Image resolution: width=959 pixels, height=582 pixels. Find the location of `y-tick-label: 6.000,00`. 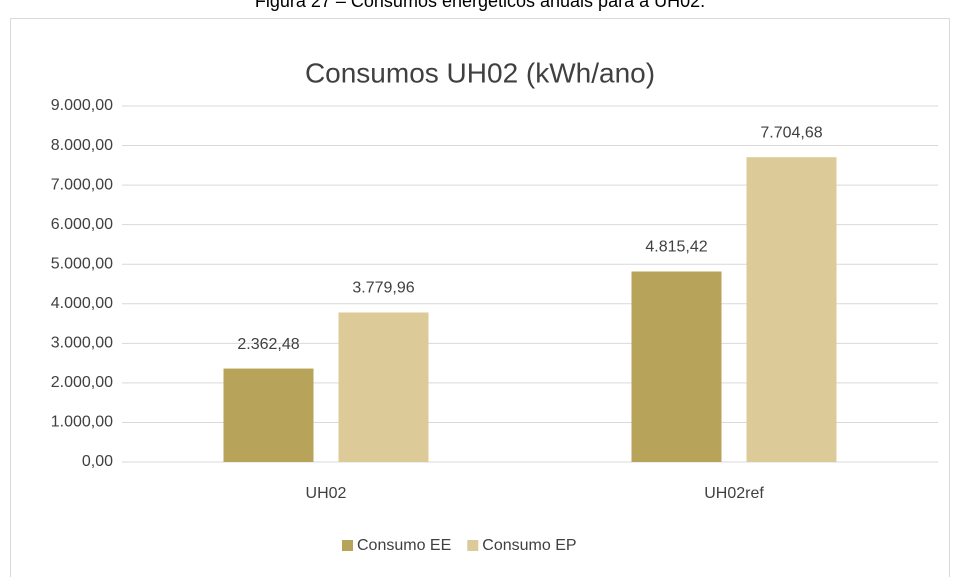

y-tick-label: 6.000,00 is located at coordinates (82, 224).